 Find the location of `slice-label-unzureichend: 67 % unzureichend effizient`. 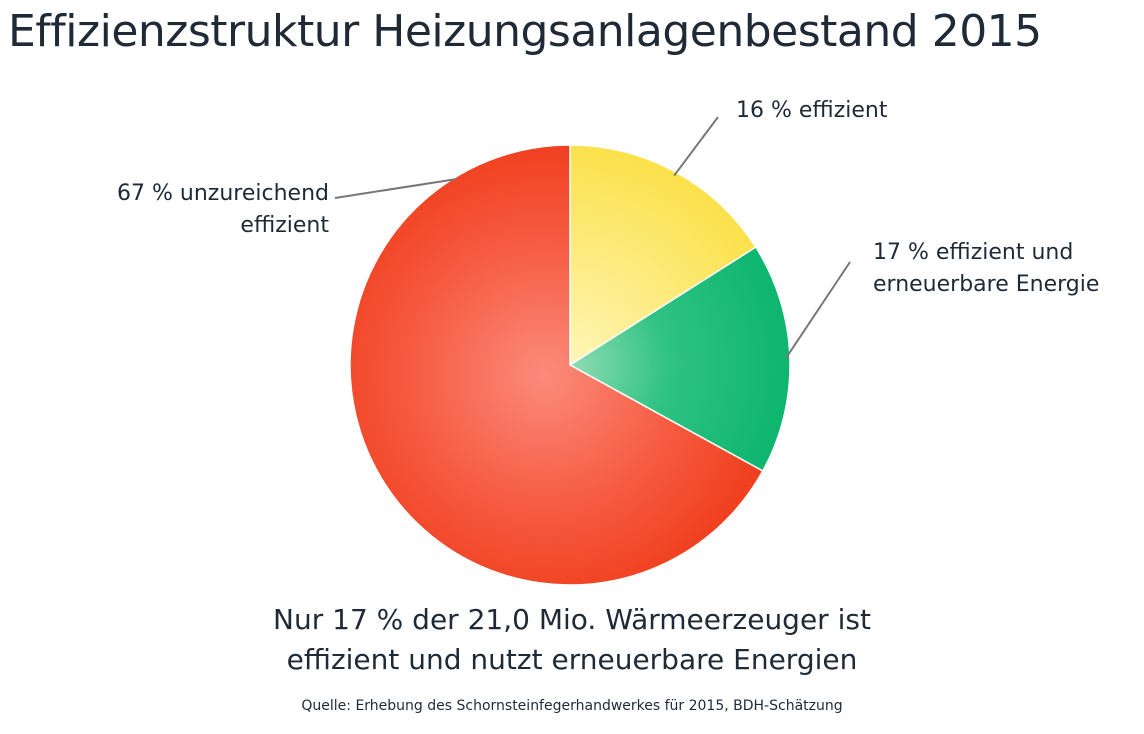

slice-label-unzureichend: 67 % unzureichend effizient is located at coordinates (223, 209).